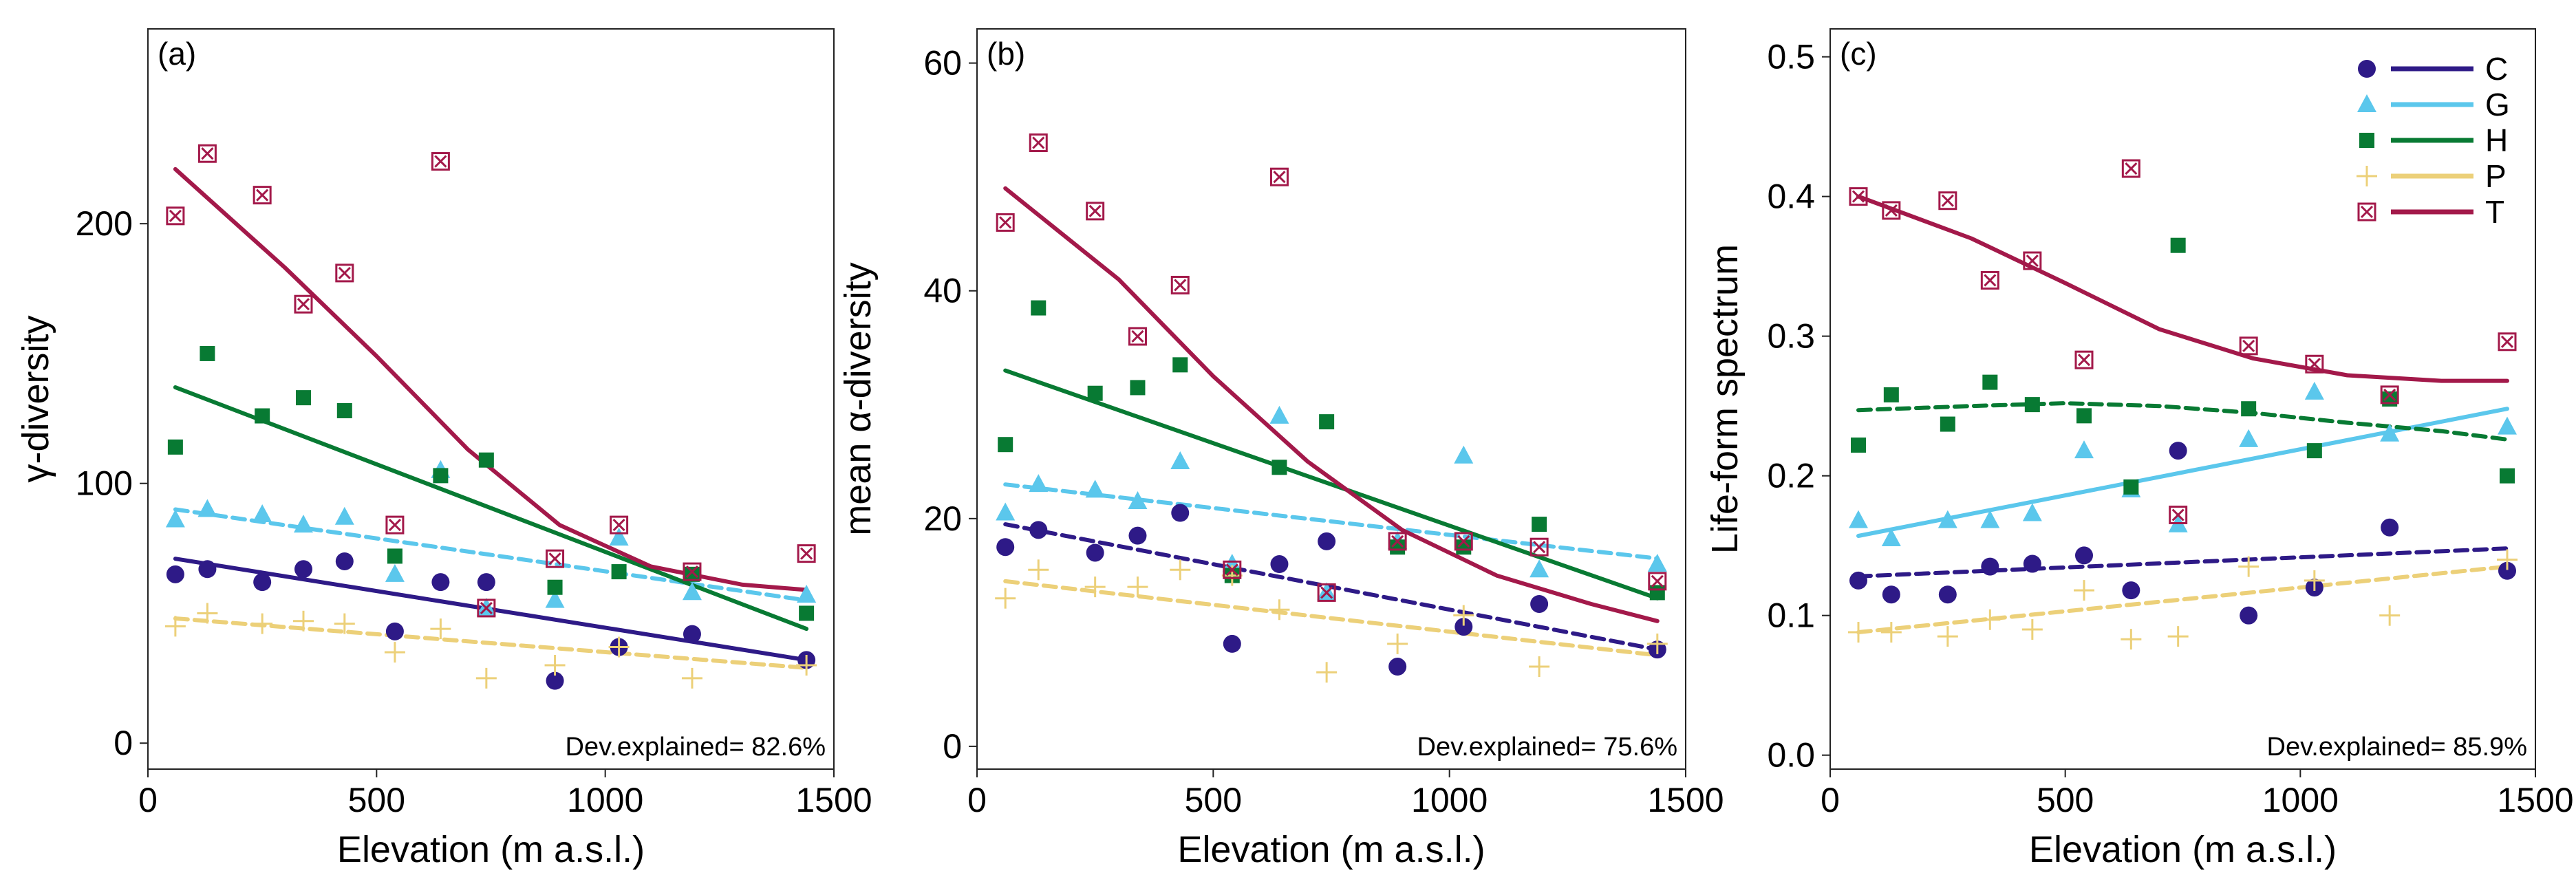 The width and height of the screenshot is (2576, 884). I want to click on x-tick-label: 1000, so click(605, 800).